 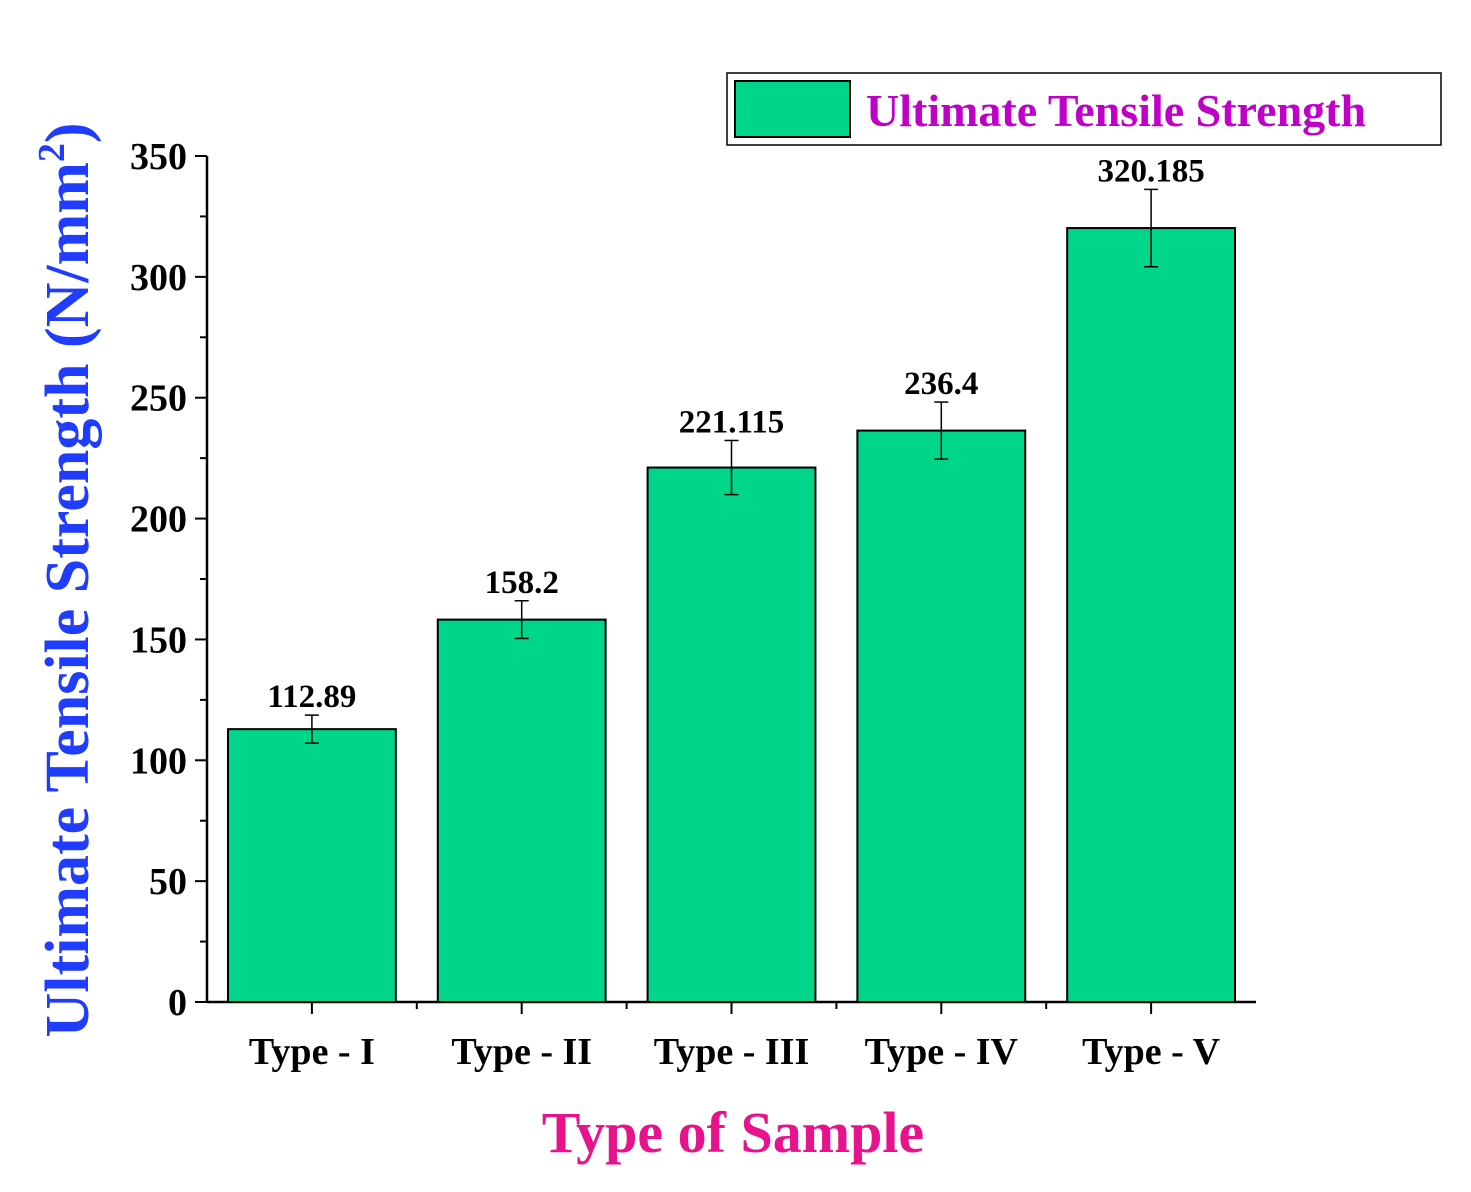 What do you see at coordinates (168, 882) in the screenshot?
I see `y-tick-label-50: 50` at bounding box center [168, 882].